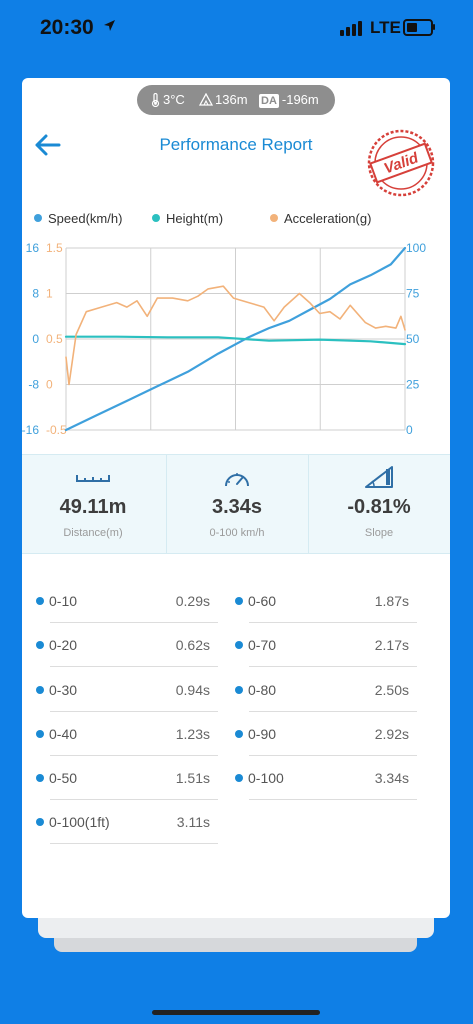  What do you see at coordinates (326, 652) in the screenshot?
I see `split-row: 0-70 2.17s` at bounding box center [326, 652].